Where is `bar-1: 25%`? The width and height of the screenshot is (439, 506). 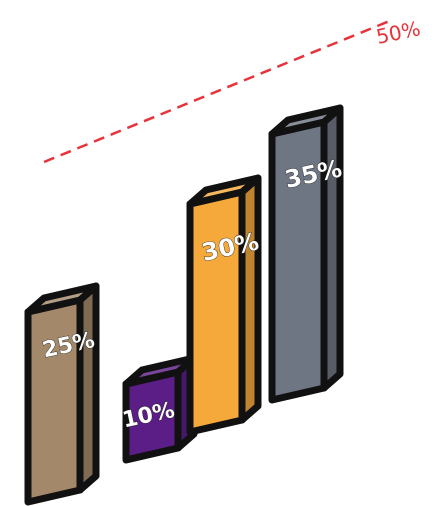
bar-1: 25% is located at coordinates (62, 394).